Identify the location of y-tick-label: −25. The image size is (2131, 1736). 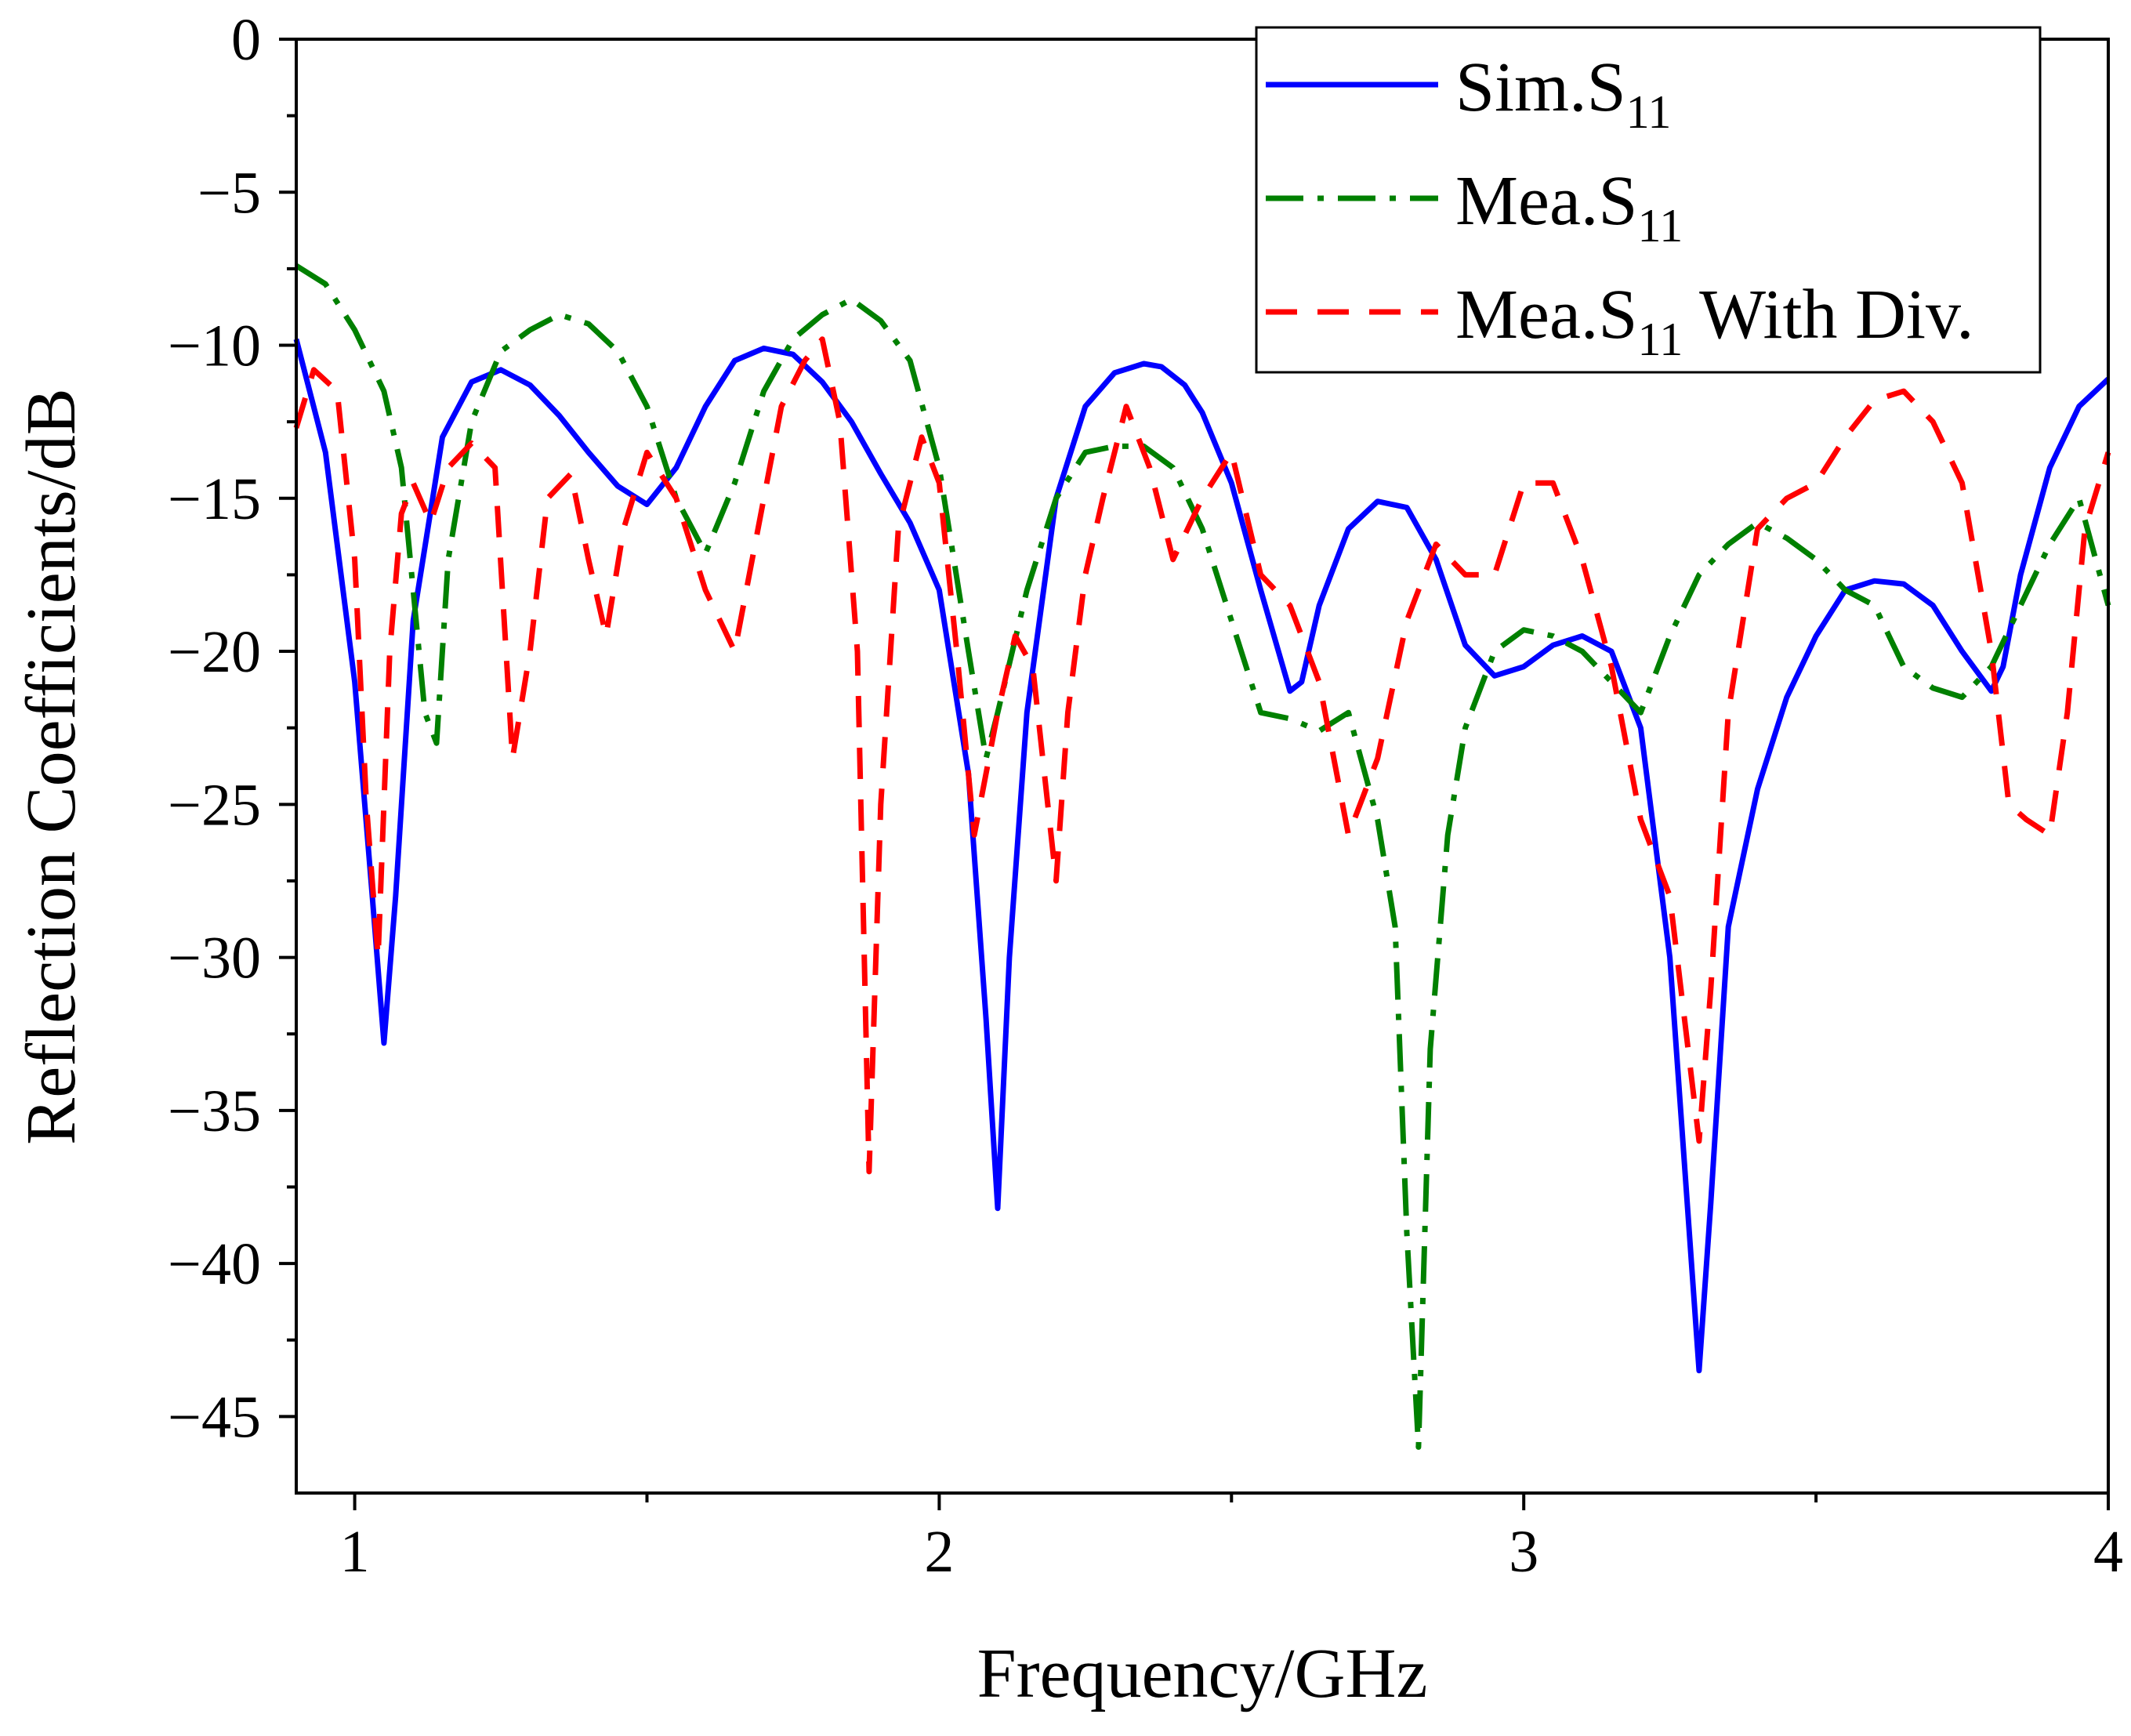
(214, 805).